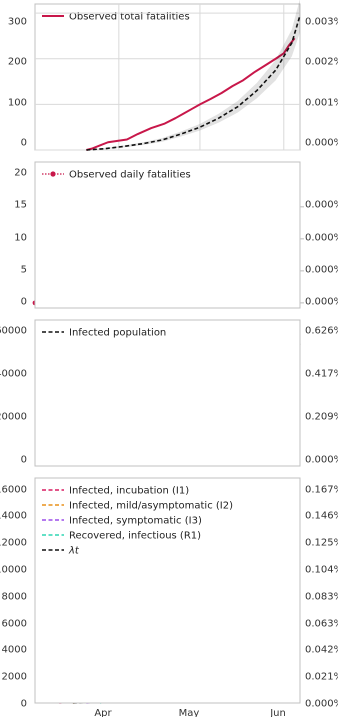  I want to click on x-tick-label: May, so click(189, 712).